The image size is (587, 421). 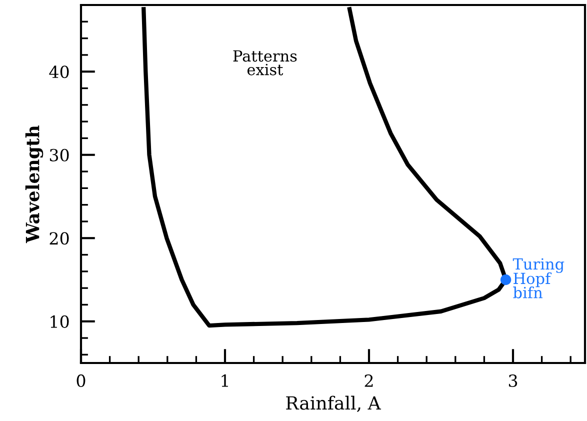 What do you see at coordinates (368, 380) in the screenshot?
I see `x-tick-label: 2` at bounding box center [368, 380].